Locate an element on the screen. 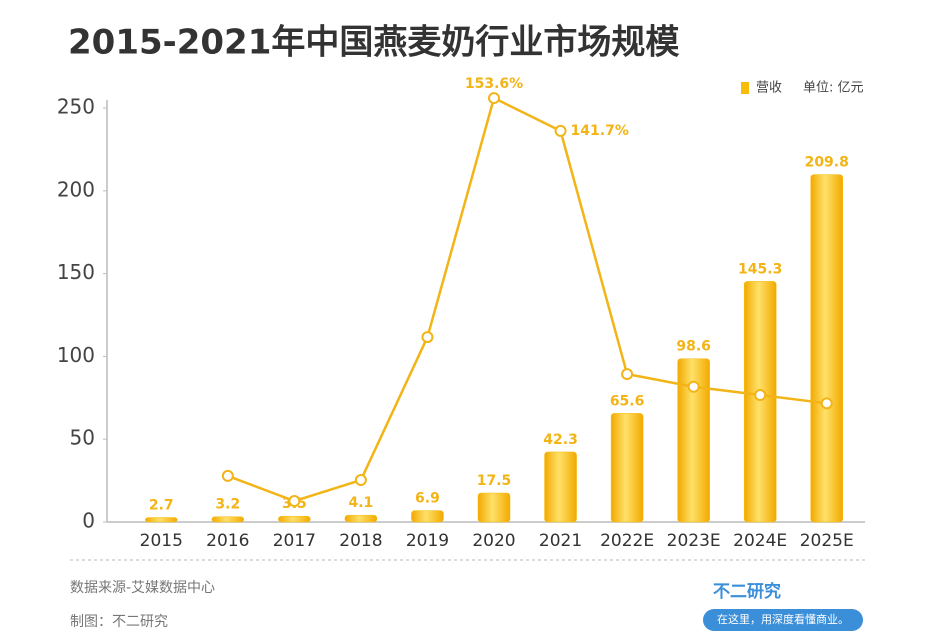 This screenshot has height=644, width=940. x-tick-label: 2021 is located at coordinates (560, 541).